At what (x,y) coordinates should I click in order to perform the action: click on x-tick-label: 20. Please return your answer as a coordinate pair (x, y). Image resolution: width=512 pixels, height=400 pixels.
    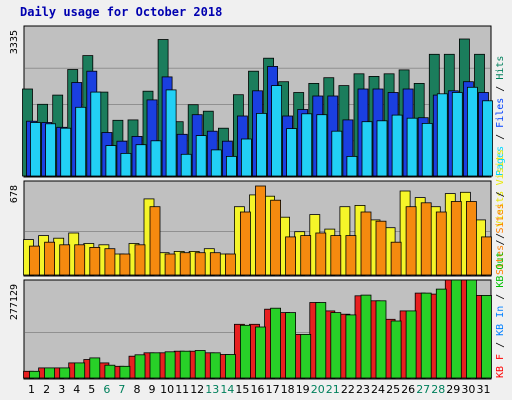
    Looking at the image, I should click on (318, 389).